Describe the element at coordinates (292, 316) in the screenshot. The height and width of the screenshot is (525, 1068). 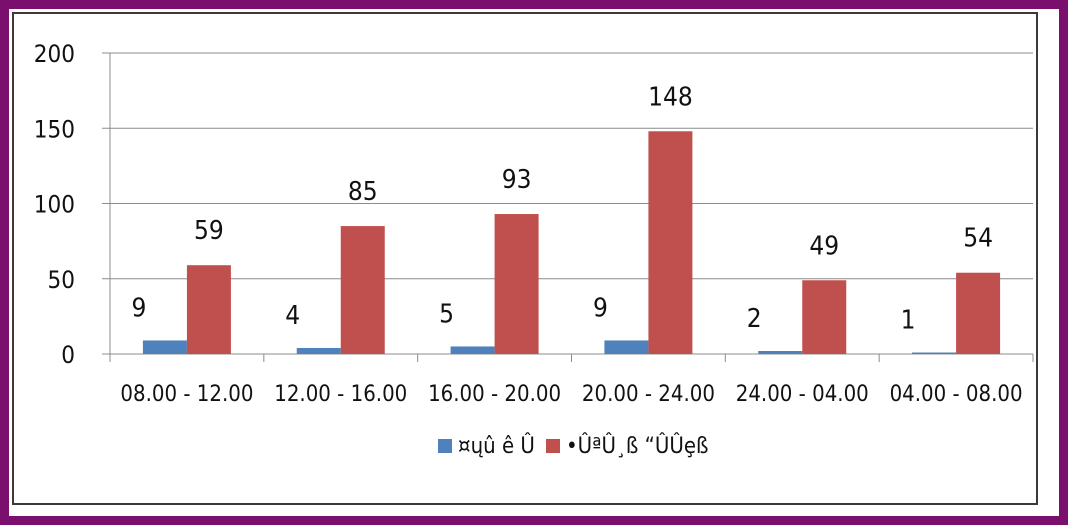
I see `data-label: 4` at that location.